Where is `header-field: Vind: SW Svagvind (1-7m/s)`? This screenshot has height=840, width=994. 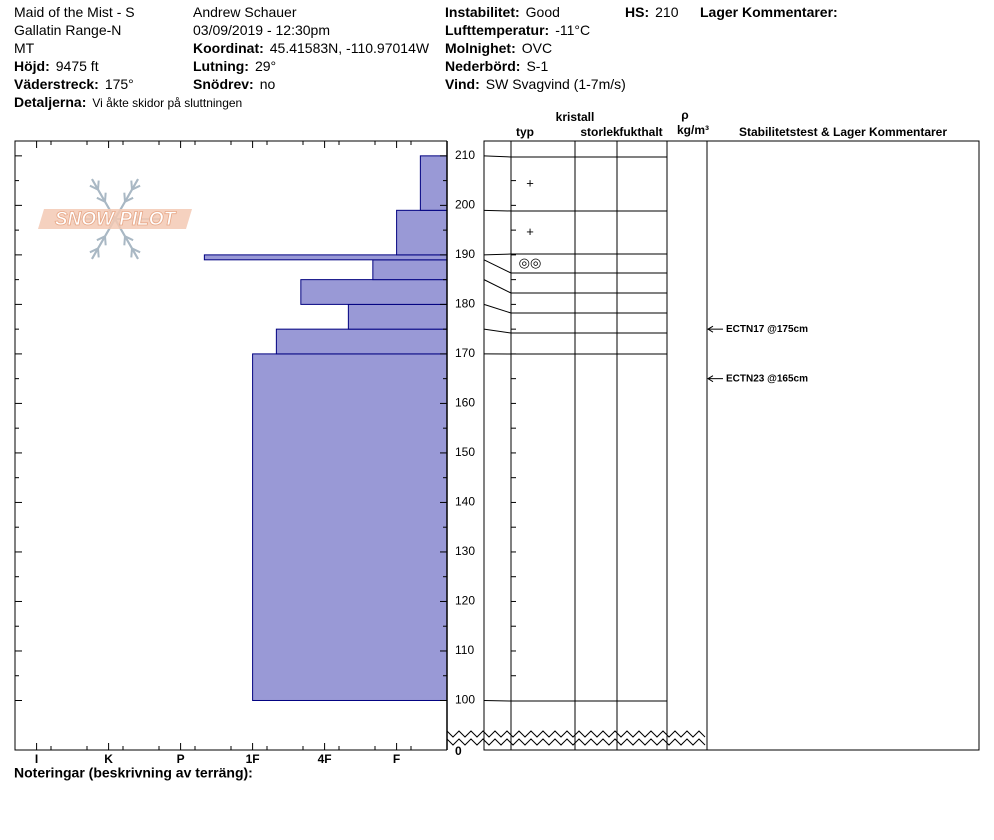 header-field: Vind: SW Svagvind (1-7m/s) is located at coordinates (535, 84).